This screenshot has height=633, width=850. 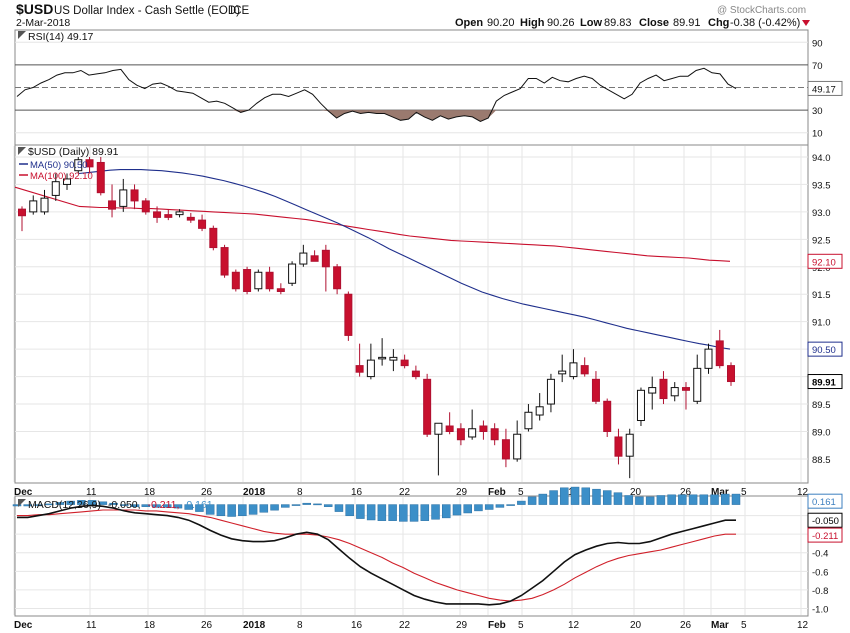 What do you see at coordinates (22, 503) in the screenshot?
I see `macd-legend-triangle-icon` at bounding box center [22, 503].